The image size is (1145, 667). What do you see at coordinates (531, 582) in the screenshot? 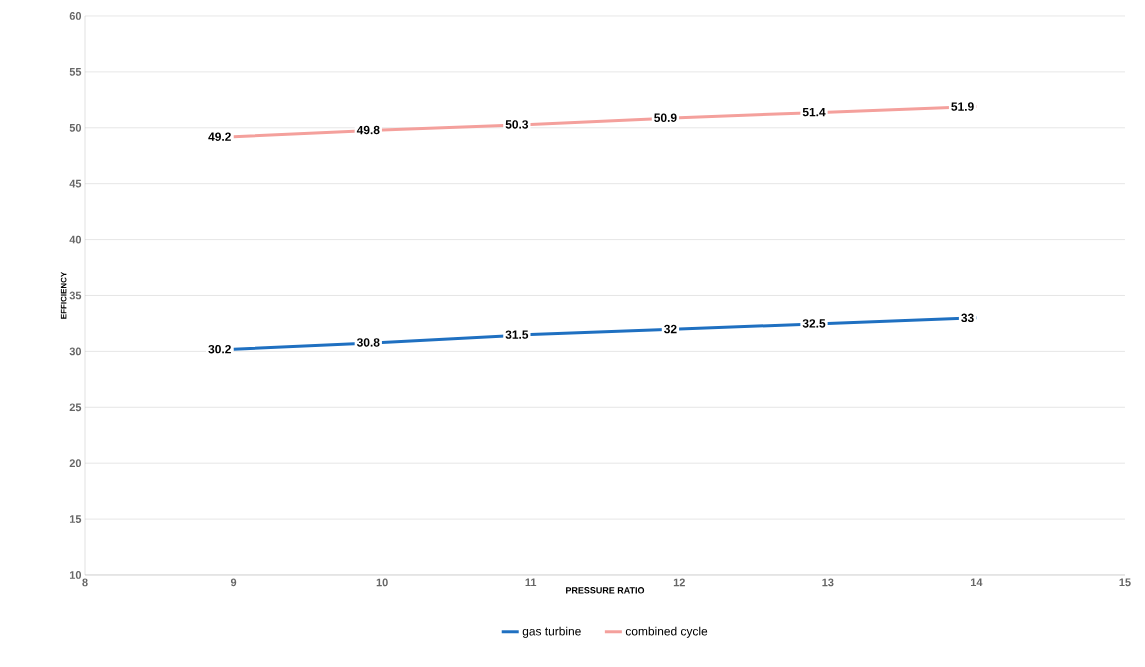
I see `x-tick-label: 11` at bounding box center [531, 582].